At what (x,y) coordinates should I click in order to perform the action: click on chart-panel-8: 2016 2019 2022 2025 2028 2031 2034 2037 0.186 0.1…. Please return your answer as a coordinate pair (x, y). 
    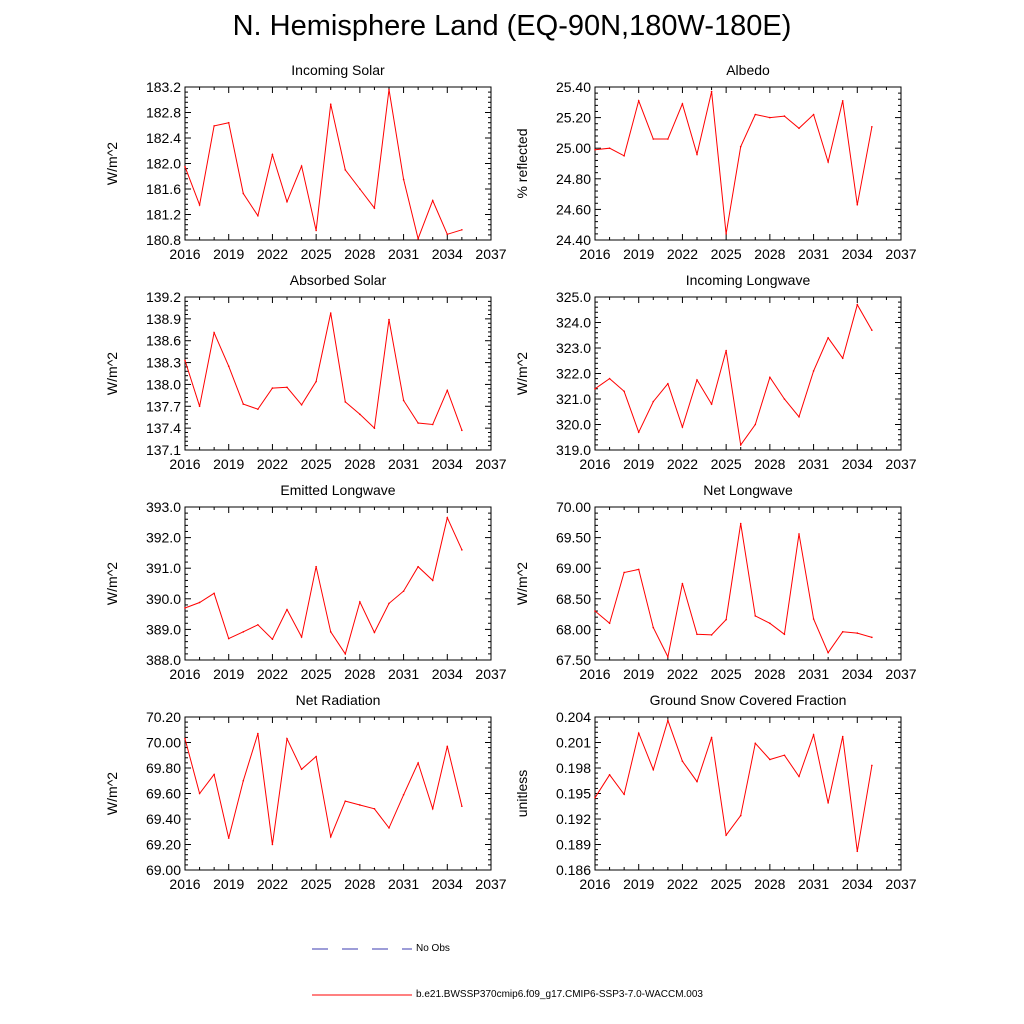
    Looking at the image, I should click on (715, 792).